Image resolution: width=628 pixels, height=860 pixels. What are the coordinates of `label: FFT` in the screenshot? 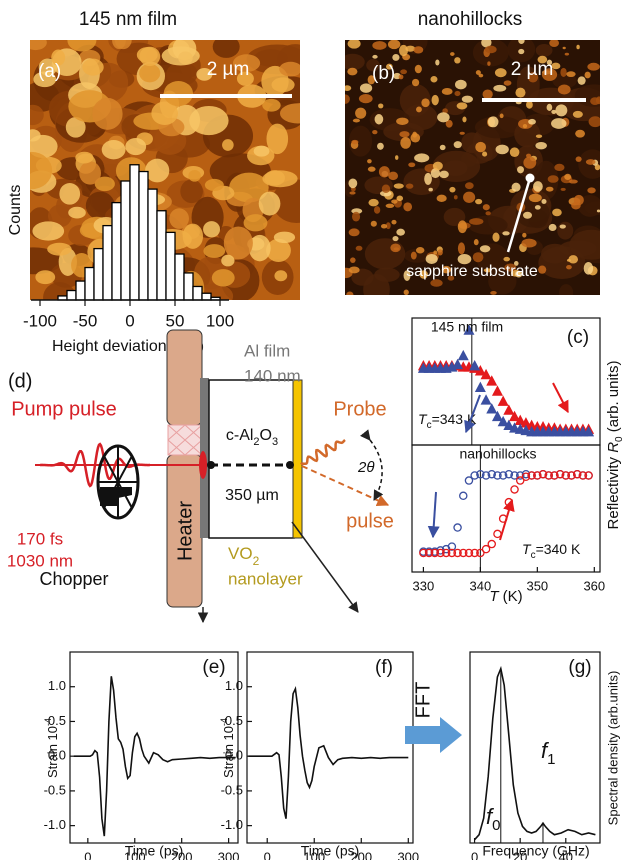 It's located at (423, 700).